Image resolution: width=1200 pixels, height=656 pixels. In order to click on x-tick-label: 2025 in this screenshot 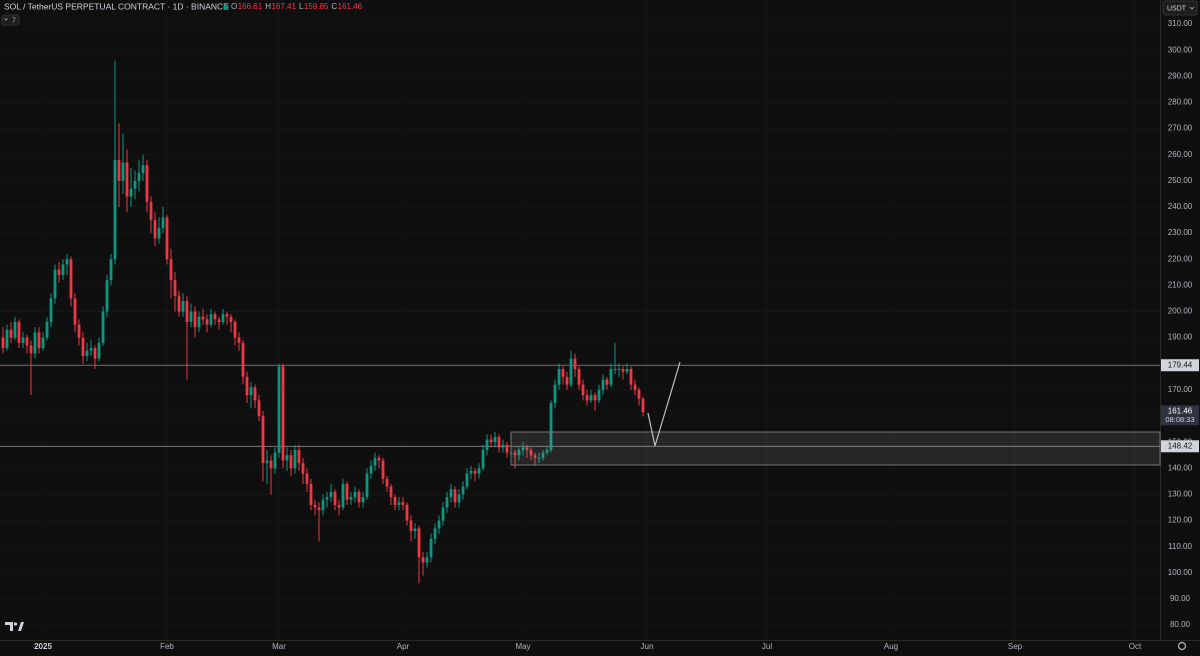, I will do `click(43, 646)`.